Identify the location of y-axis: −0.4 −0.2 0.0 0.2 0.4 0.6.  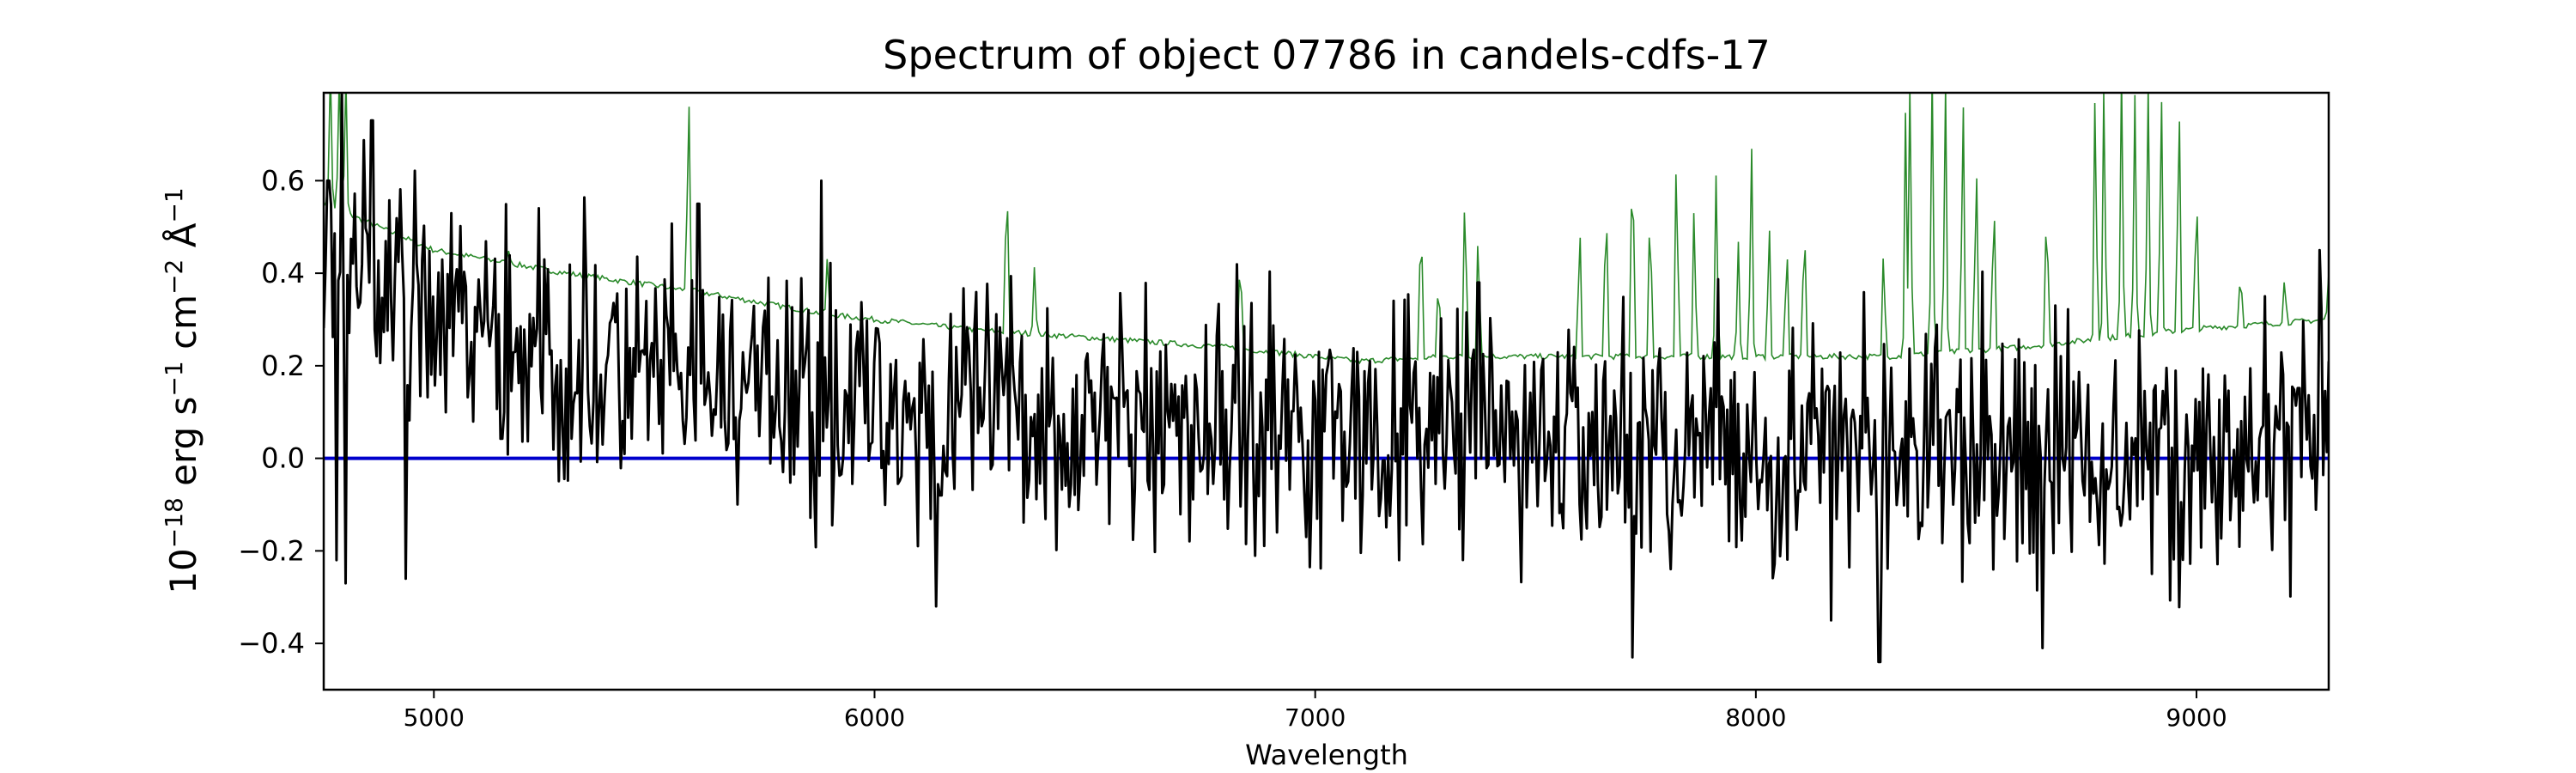
(281, 412).